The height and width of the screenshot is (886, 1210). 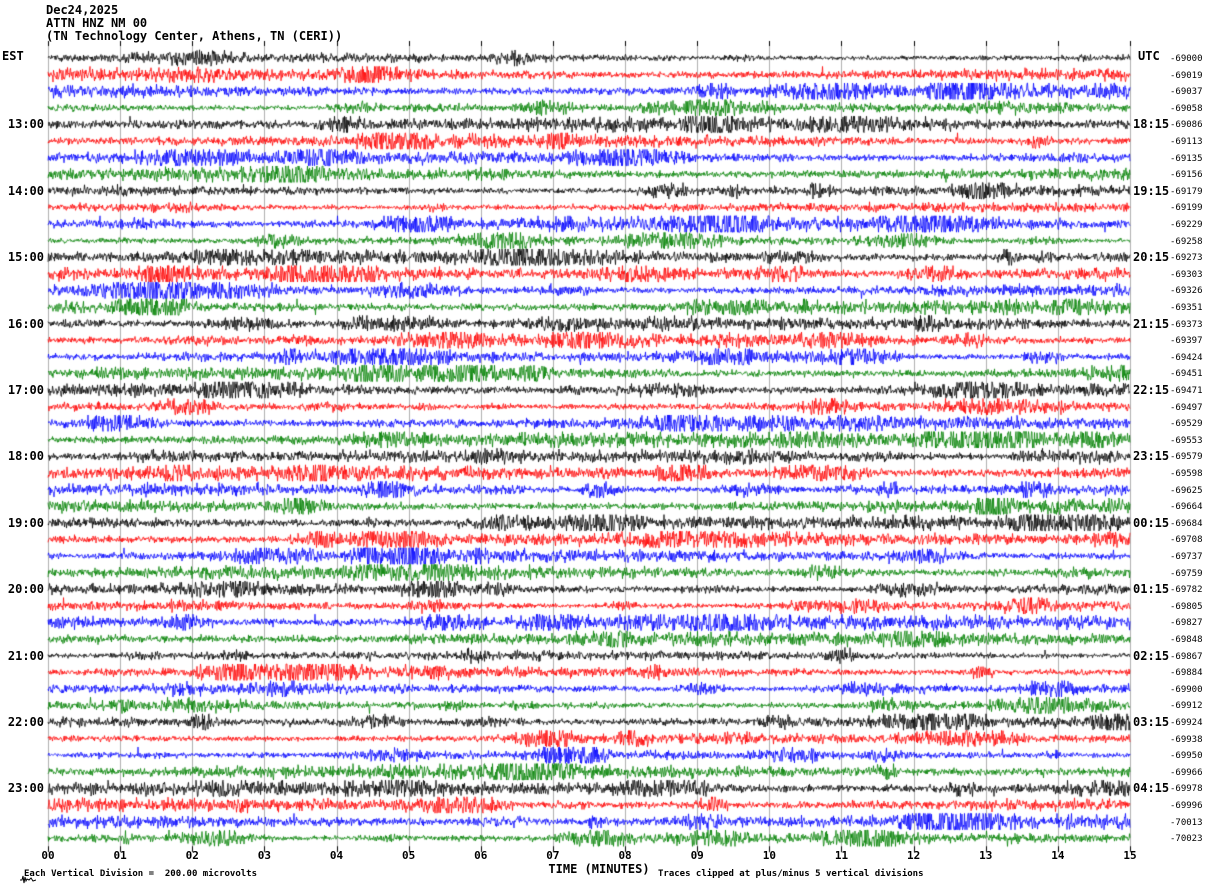 I want to click on x-tick-label: 02, so click(x=192, y=855).